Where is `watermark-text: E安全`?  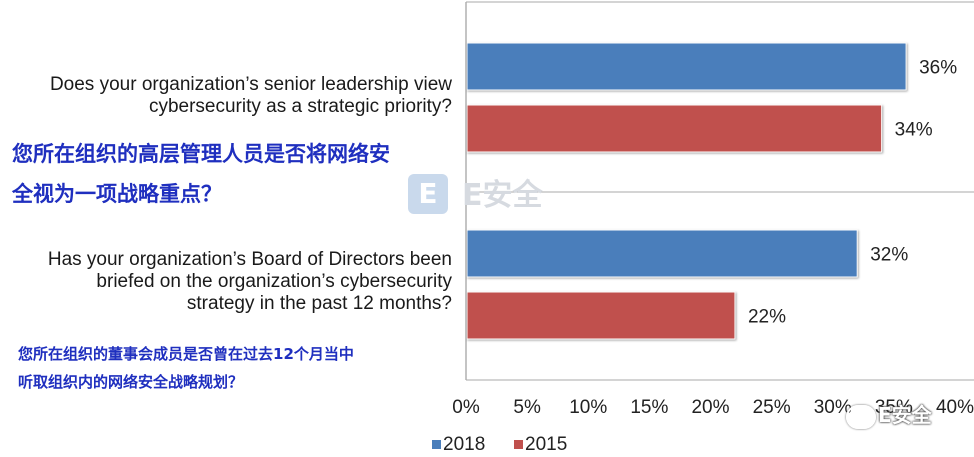
watermark-text: E安全 is located at coordinates (502, 195).